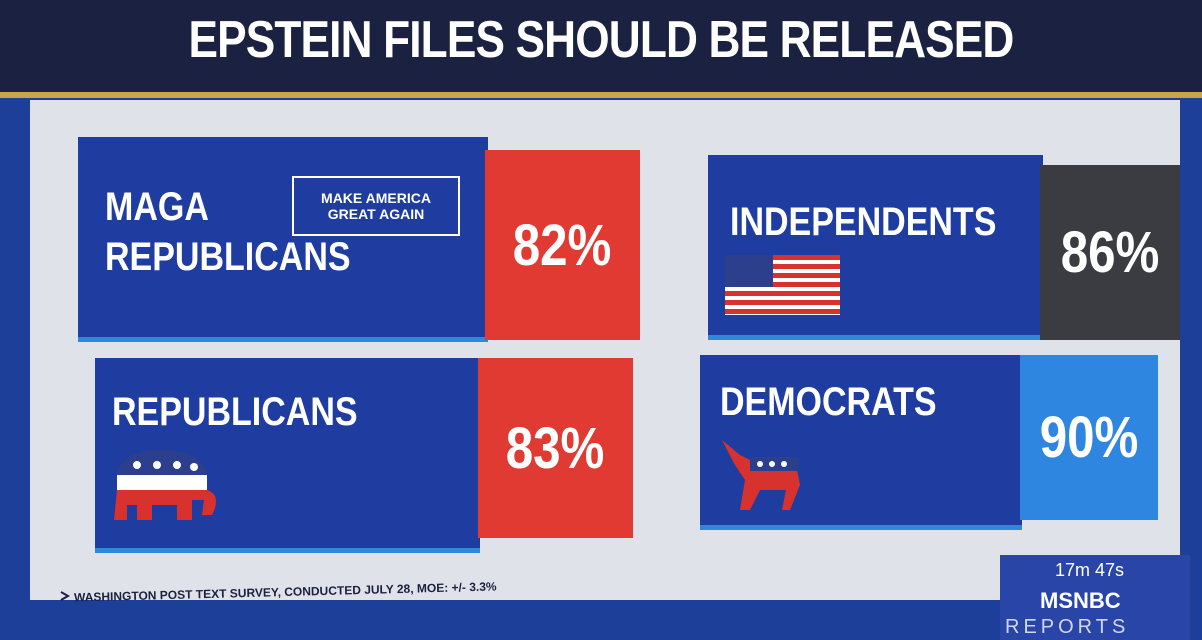 This screenshot has width=1202, height=640. I want to click on card-label: MAGA, so click(157, 207).